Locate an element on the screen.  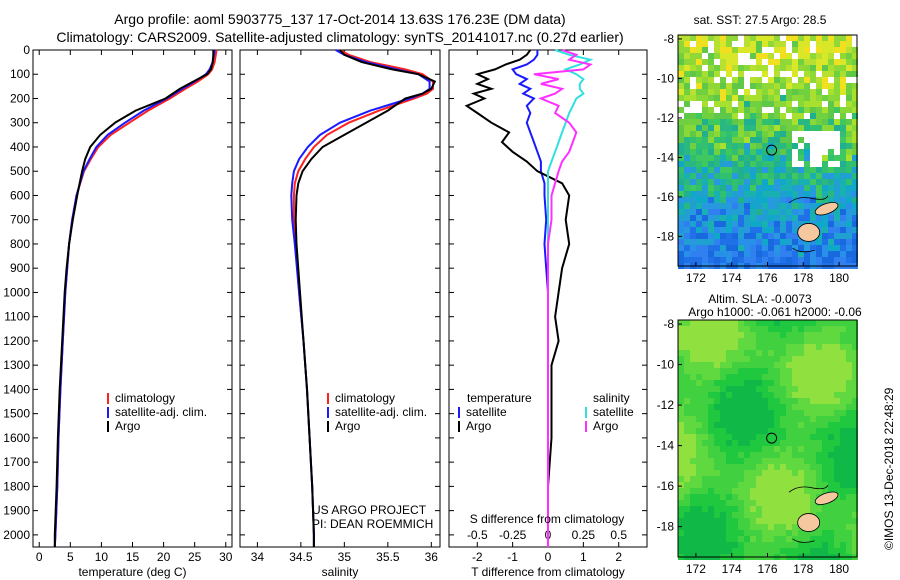
depth-tick-label: 600 is located at coordinates (20, 195).